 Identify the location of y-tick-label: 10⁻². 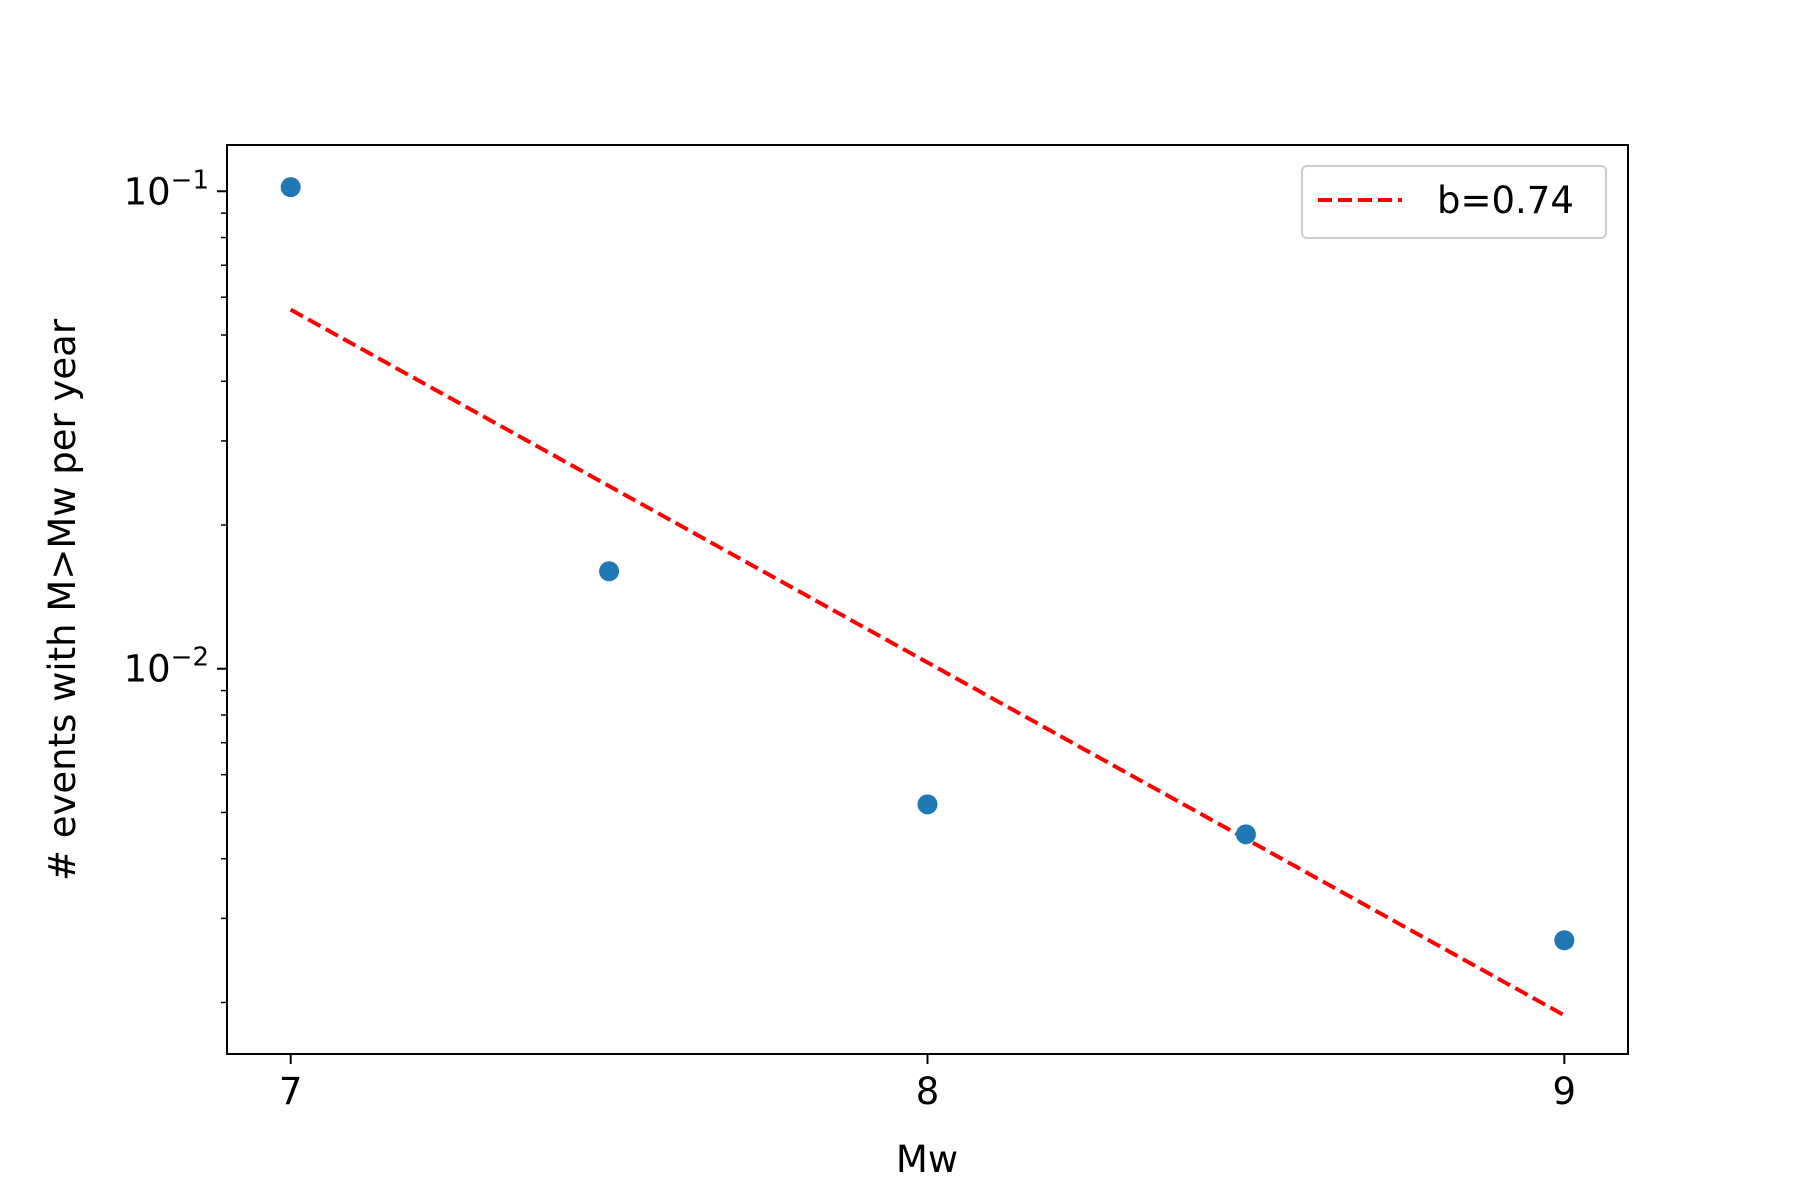
(166, 667).